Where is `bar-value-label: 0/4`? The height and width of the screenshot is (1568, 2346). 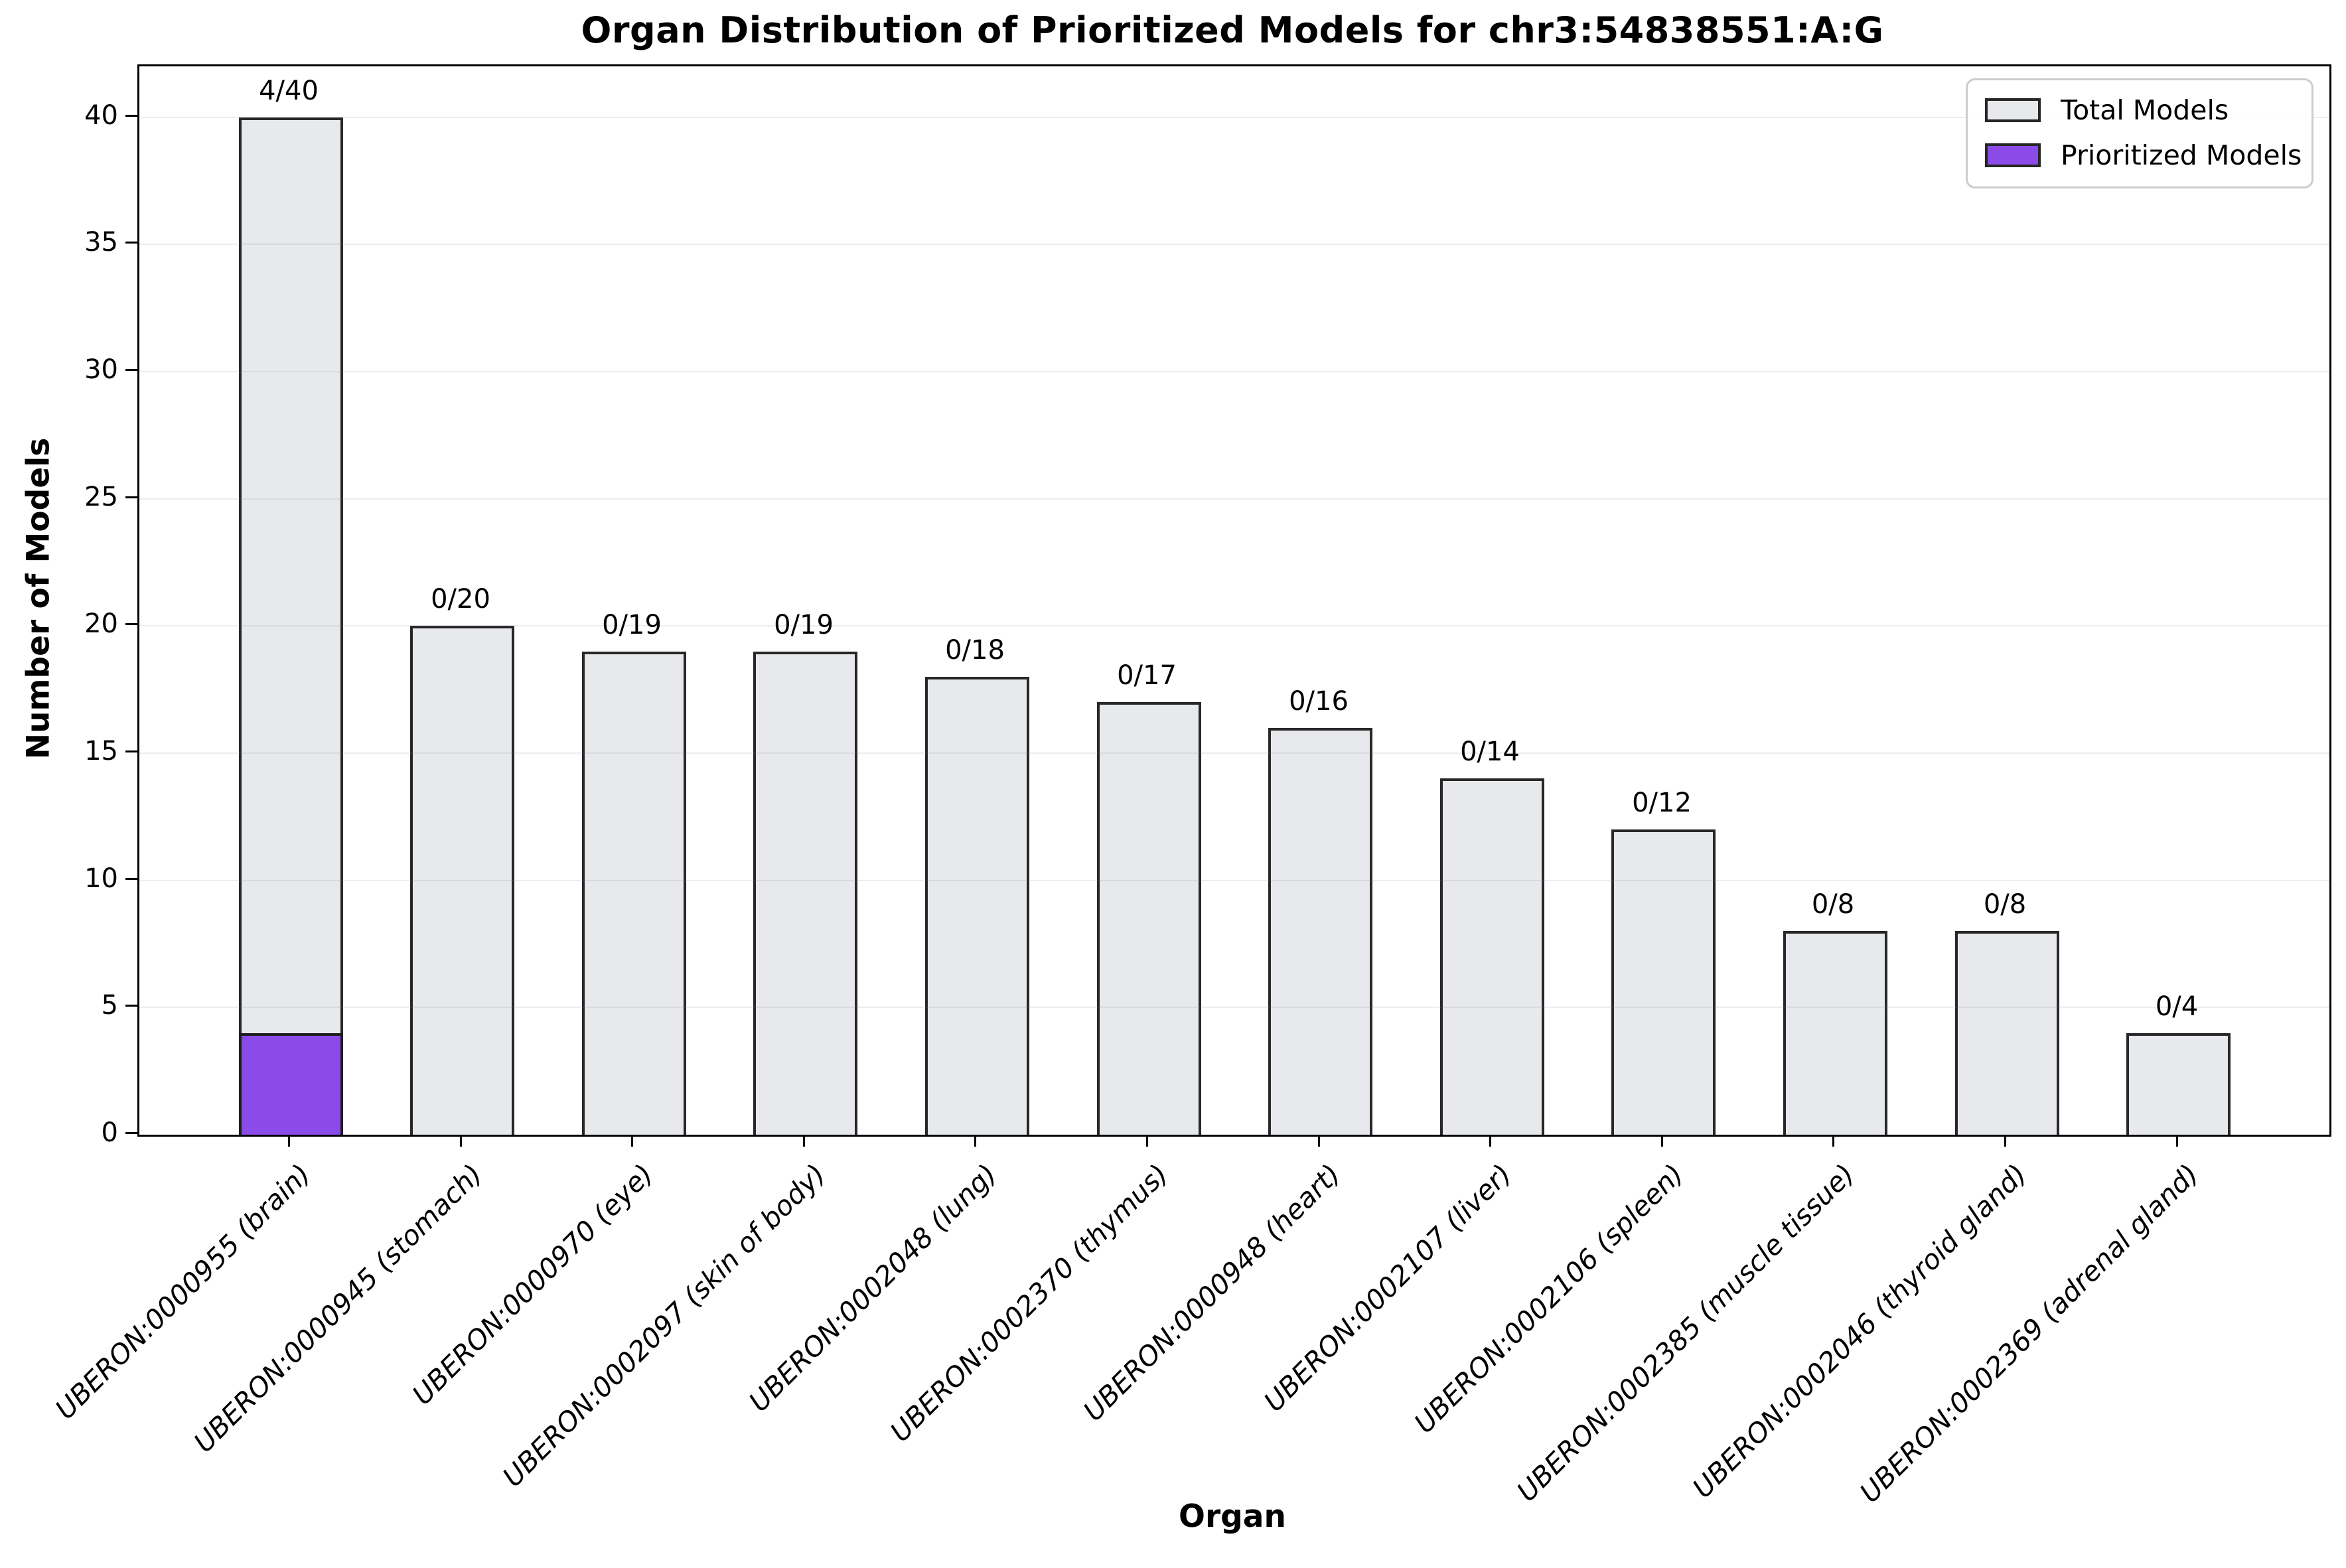 bar-value-label: 0/4 is located at coordinates (2177, 1006).